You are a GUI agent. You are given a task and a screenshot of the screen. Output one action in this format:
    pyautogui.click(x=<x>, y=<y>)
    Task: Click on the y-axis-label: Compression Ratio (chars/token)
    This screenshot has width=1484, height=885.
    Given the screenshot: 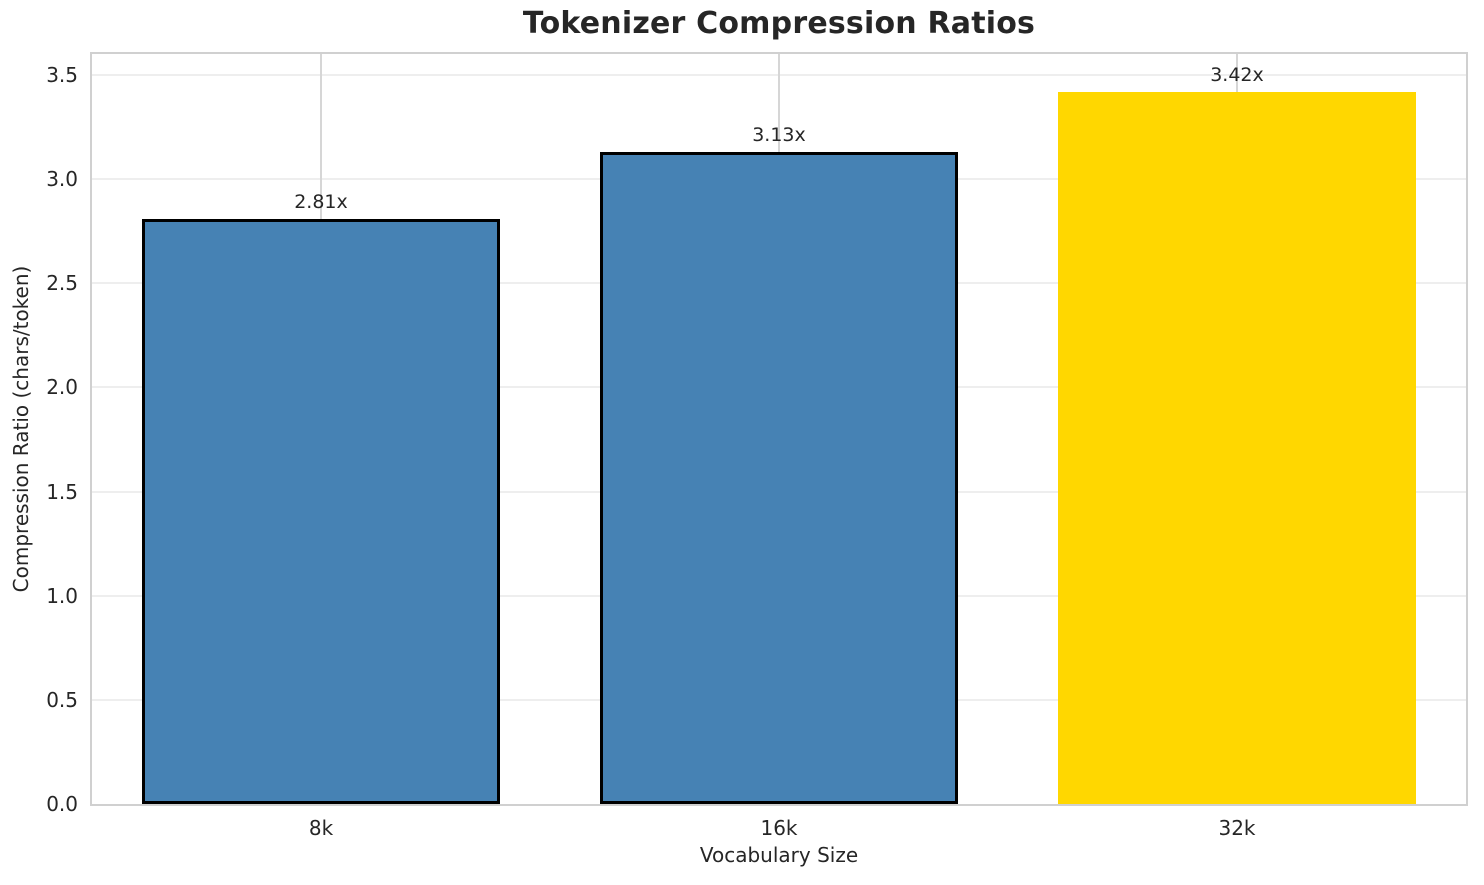 What is the action you would take?
    pyautogui.click(x=21, y=429)
    